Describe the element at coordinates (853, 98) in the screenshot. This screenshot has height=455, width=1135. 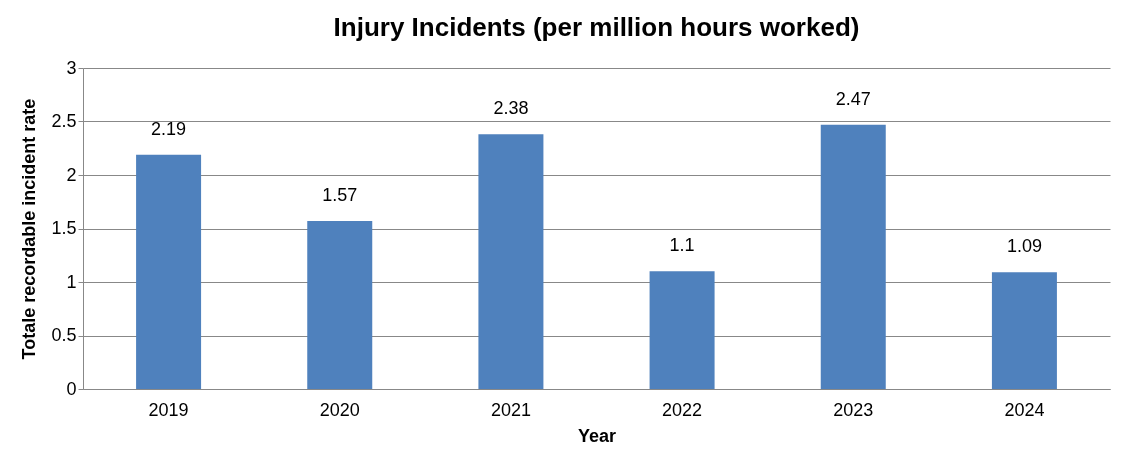
I see `data-label: 2.47` at that location.